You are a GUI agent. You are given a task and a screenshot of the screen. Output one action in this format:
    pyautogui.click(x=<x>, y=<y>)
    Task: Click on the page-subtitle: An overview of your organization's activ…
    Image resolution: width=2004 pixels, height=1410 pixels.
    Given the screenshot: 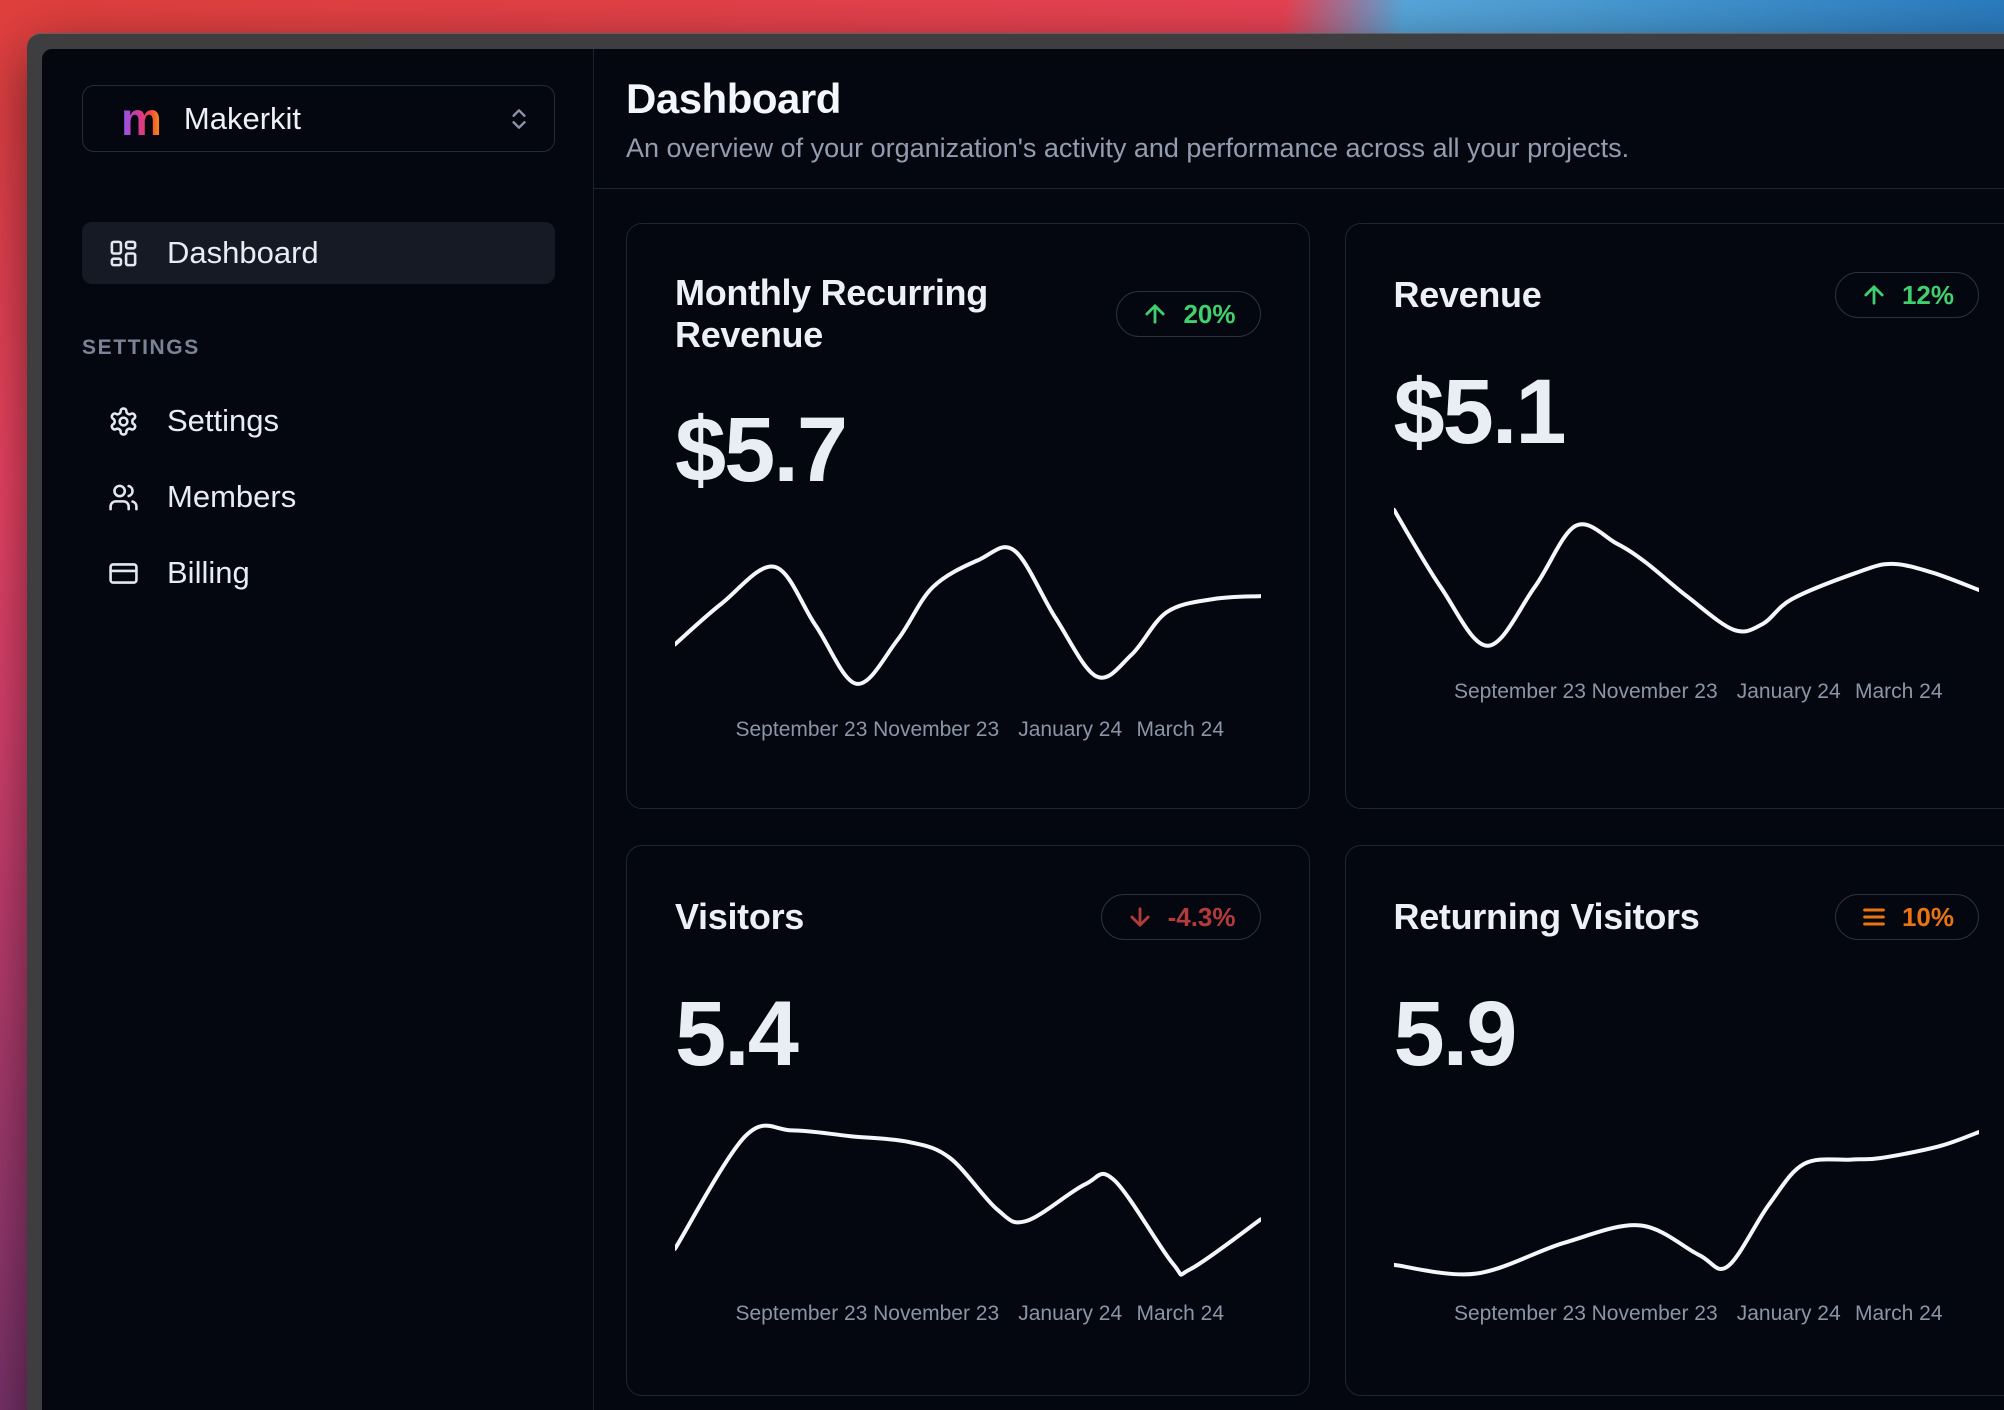 What is the action you would take?
    pyautogui.click(x=1128, y=148)
    